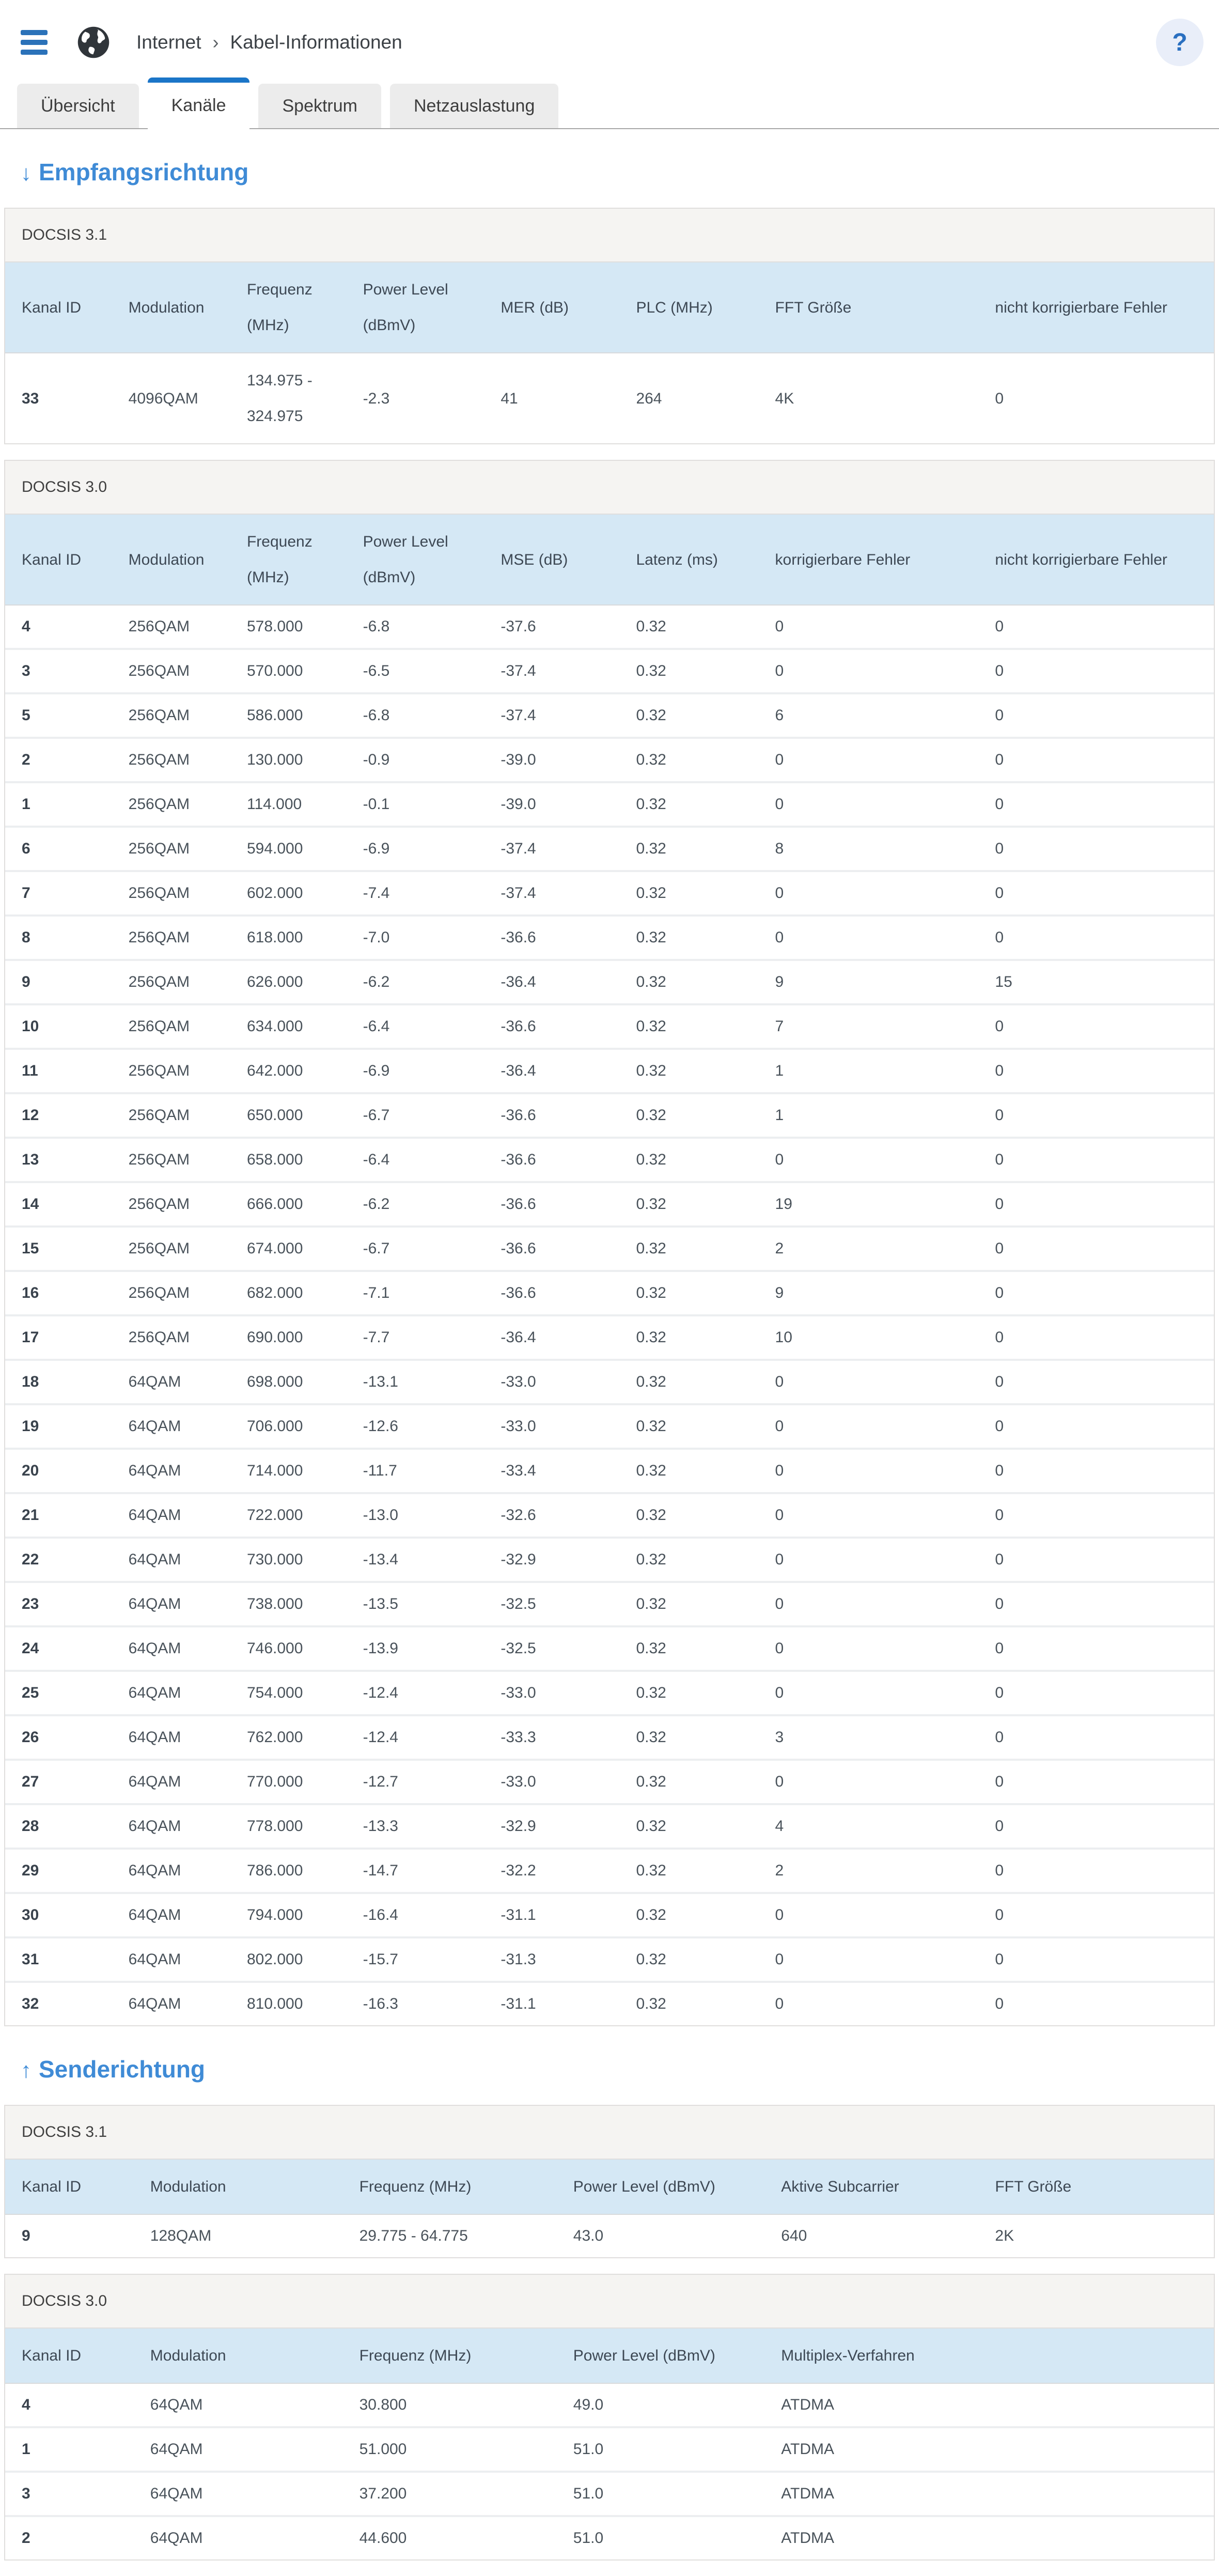 This screenshot has height=2576, width=1219. What do you see at coordinates (466, 2449) in the screenshot?
I see `cell: 51.000` at bounding box center [466, 2449].